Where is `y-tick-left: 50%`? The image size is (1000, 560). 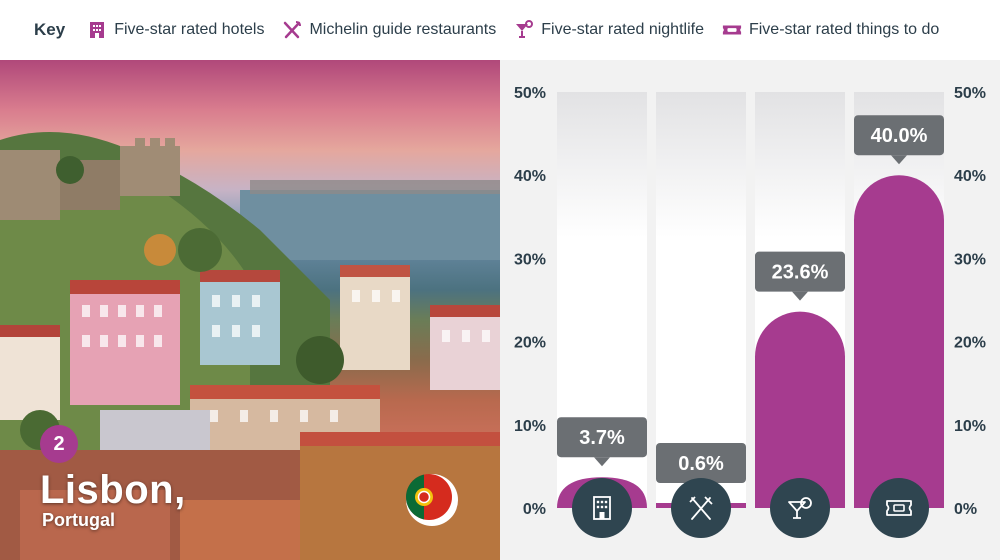
y-tick-left: 50% is located at coordinates (530, 93).